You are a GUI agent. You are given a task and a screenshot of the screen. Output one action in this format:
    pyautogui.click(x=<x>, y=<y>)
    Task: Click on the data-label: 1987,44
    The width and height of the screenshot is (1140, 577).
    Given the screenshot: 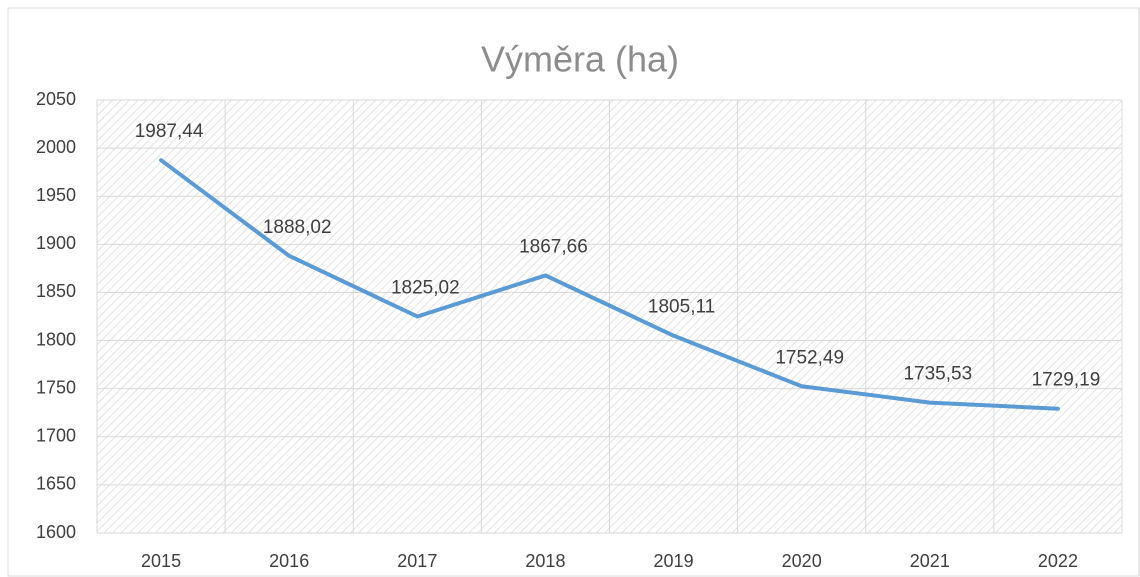 What is the action you would take?
    pyautogui.click(x=169, y=131)
    